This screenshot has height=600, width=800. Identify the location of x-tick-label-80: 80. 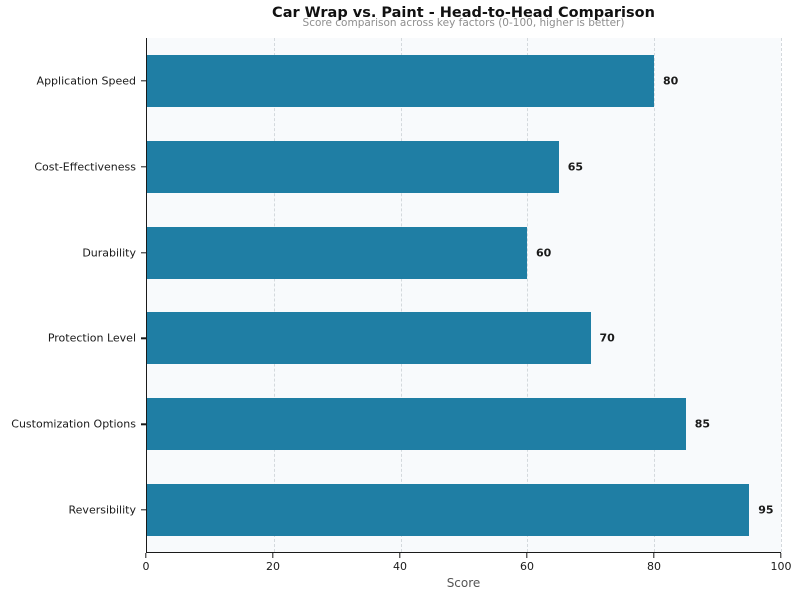
(654, 566).